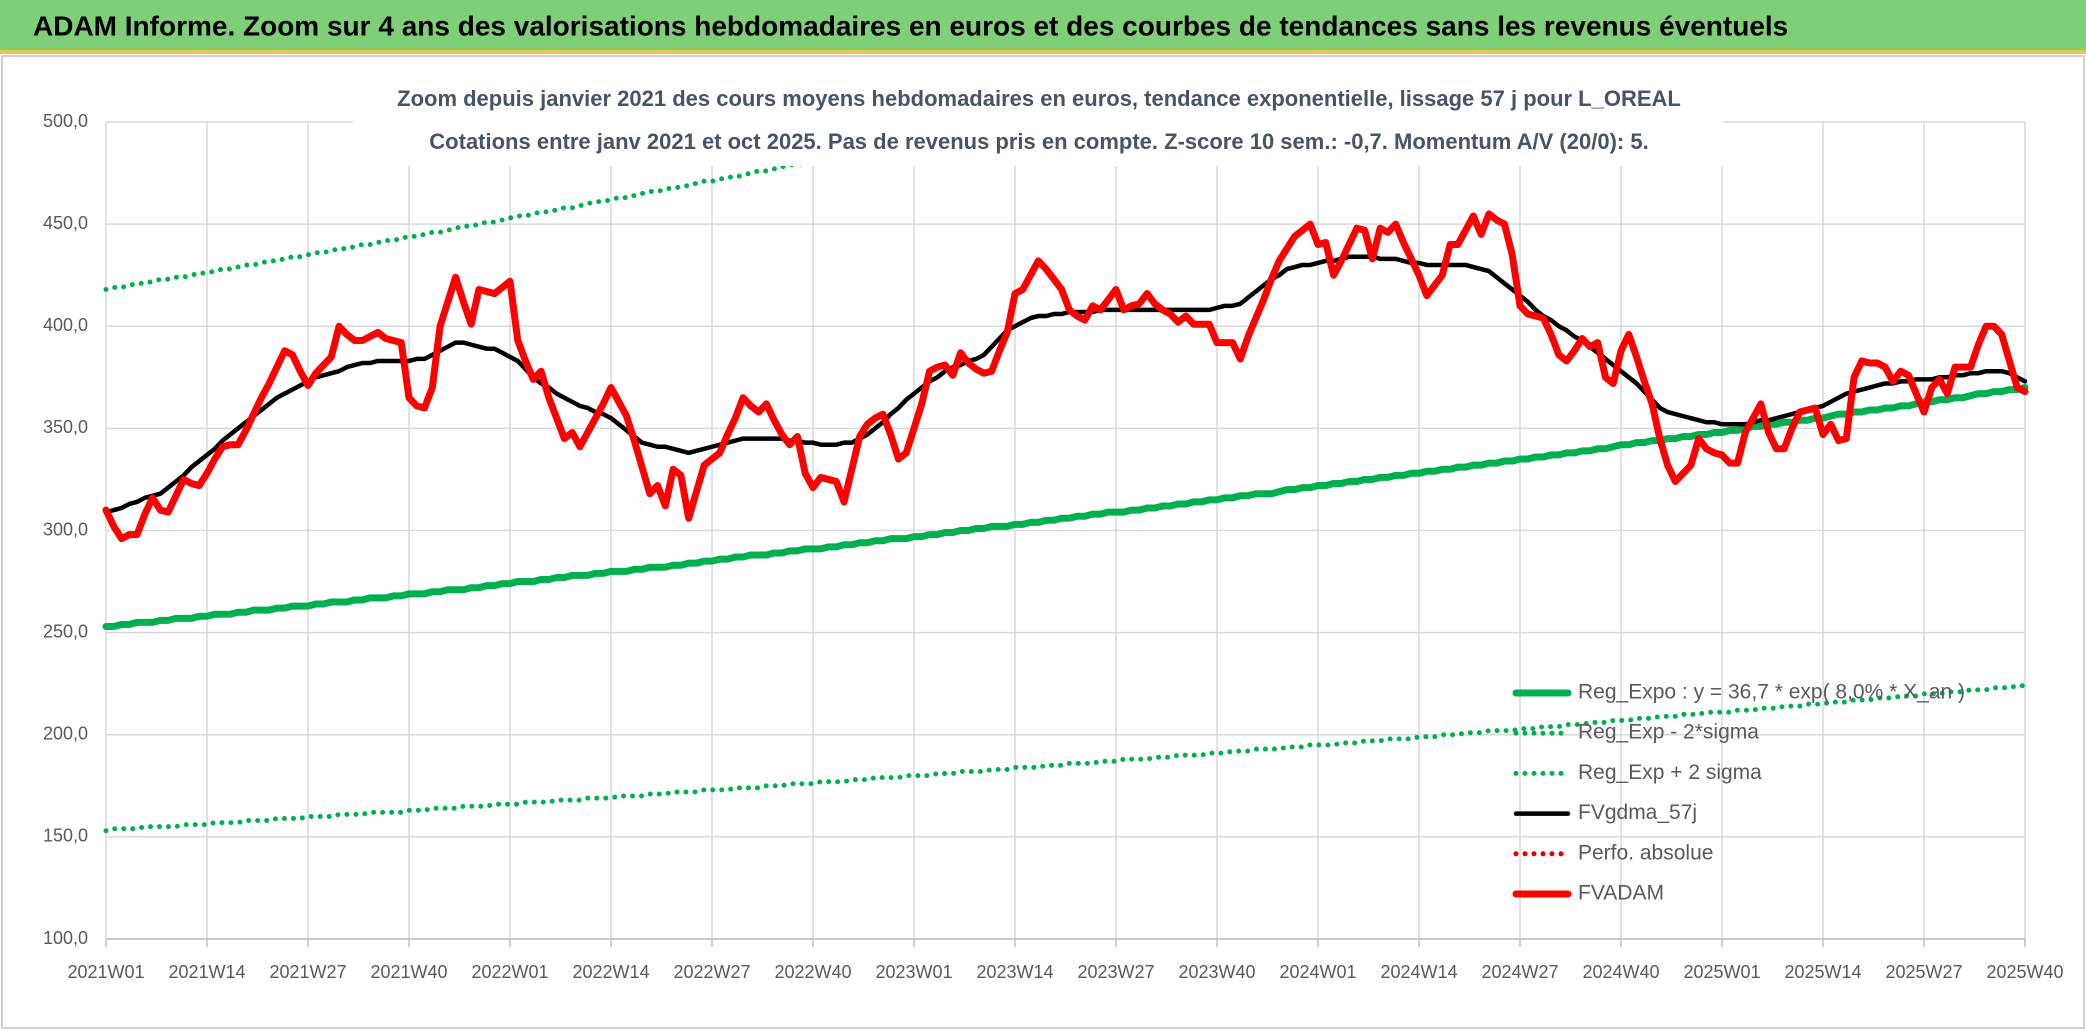 The height and width of the screenshot is (1031, 2086). What do you see at coordinates (812, 972) in the screenshot?
I see `x-tick-label: 2022W40` at bounding box center [812, 972].